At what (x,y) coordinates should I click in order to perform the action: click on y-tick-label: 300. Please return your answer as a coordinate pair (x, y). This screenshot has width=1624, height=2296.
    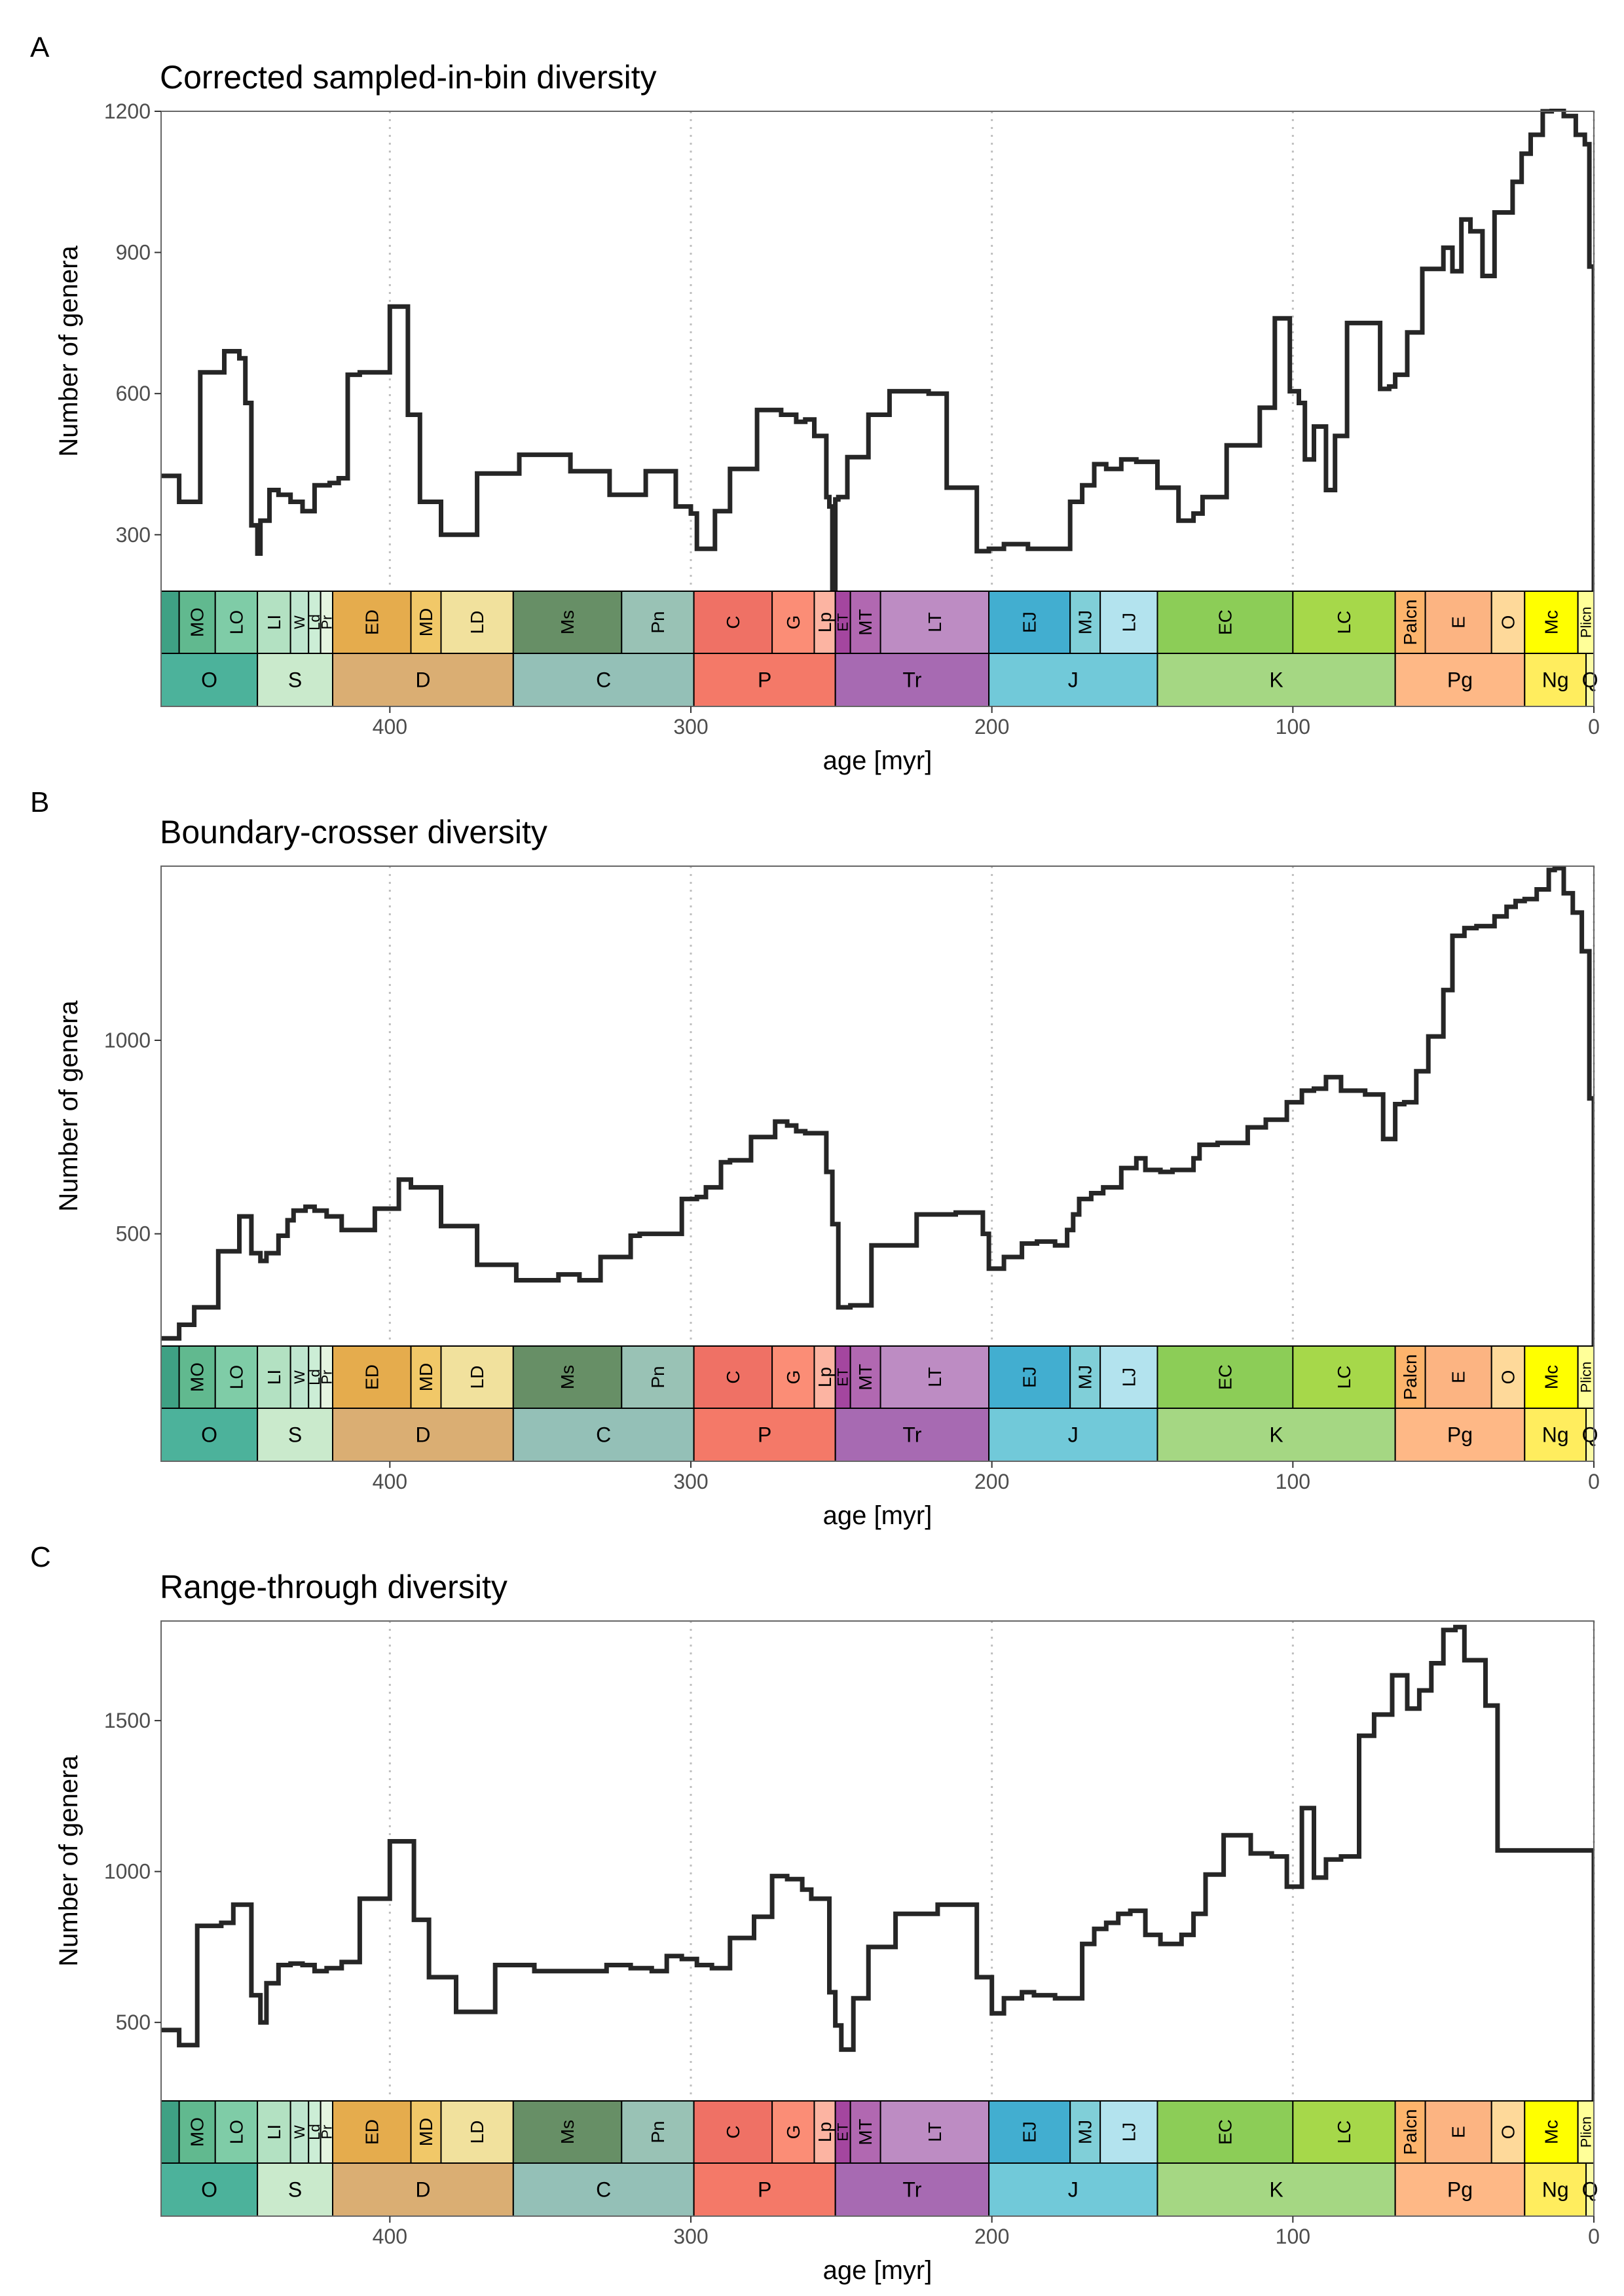
    Looking at the image, I should click on (133, 535).